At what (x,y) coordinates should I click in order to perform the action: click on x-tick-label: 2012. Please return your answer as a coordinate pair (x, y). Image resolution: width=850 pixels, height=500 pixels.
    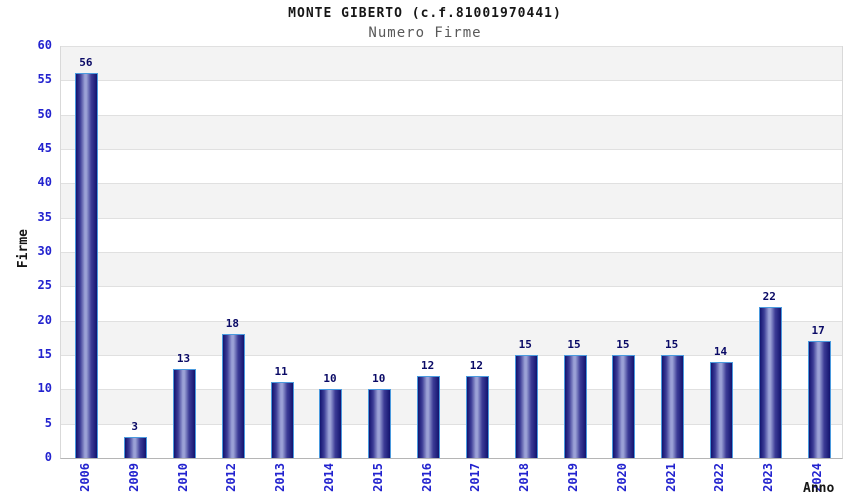
    Looking at the image, I should click on (231, 477).